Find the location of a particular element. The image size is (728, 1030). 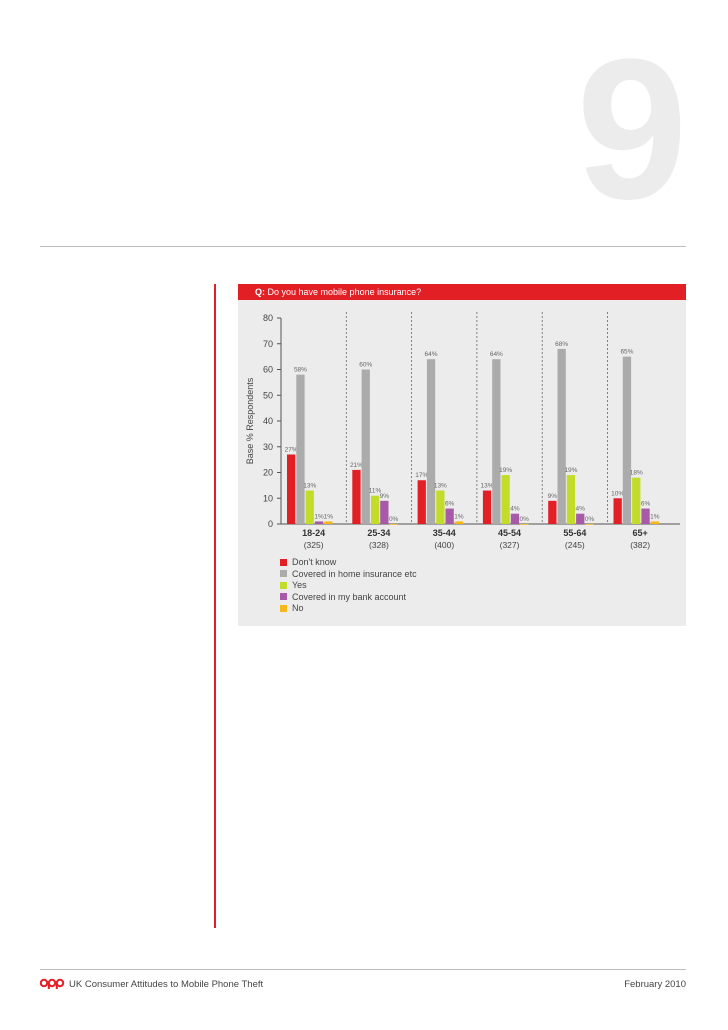

data-label: 21% is located at coordinates (356, 465).